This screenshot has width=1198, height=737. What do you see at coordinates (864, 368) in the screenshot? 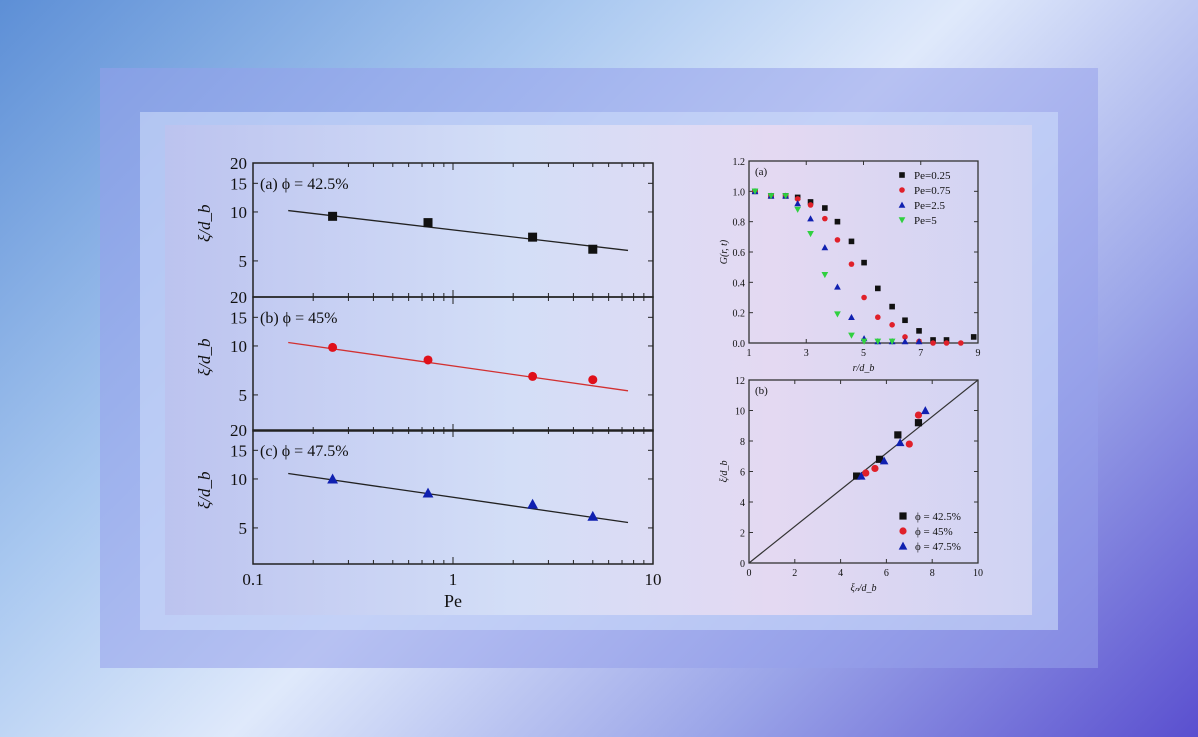
I see `x-axis-label: r/d_b` at bounding box center [864, 368].